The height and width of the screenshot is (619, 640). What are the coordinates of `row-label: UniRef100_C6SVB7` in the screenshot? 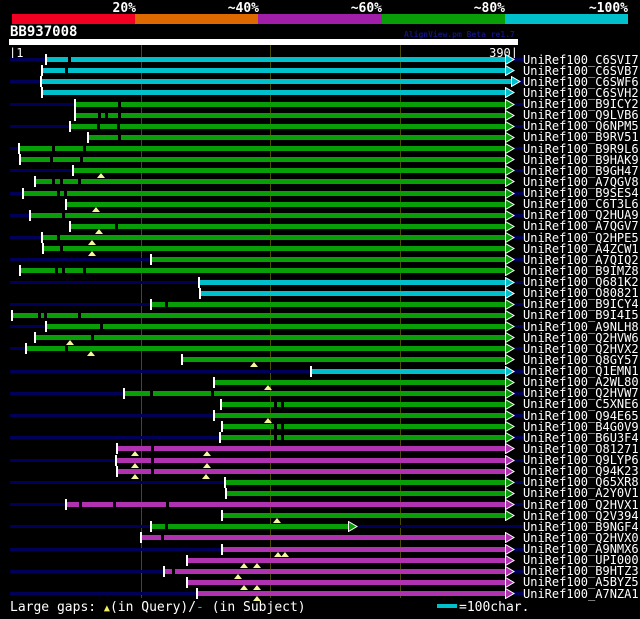 It's located at (581, 70).